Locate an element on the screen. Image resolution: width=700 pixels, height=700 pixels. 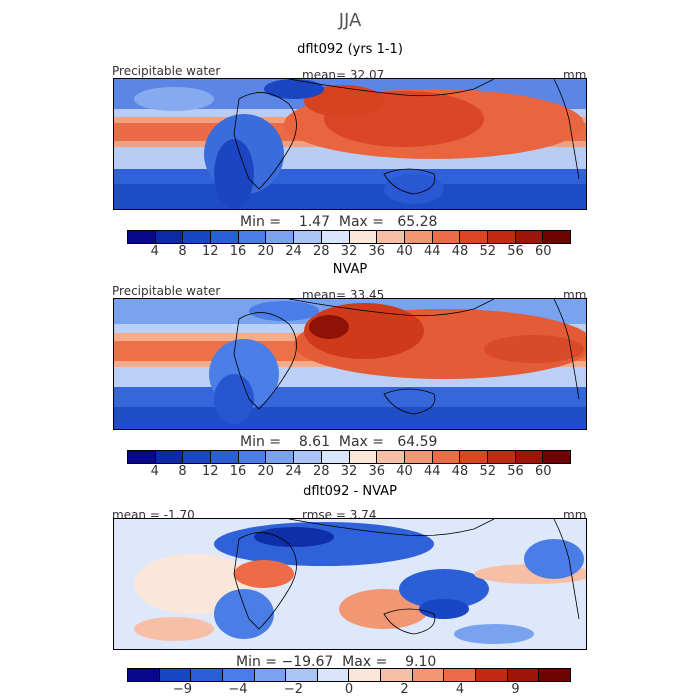
colorbar-tick-label: 48 is located at coordinates (460, 471).